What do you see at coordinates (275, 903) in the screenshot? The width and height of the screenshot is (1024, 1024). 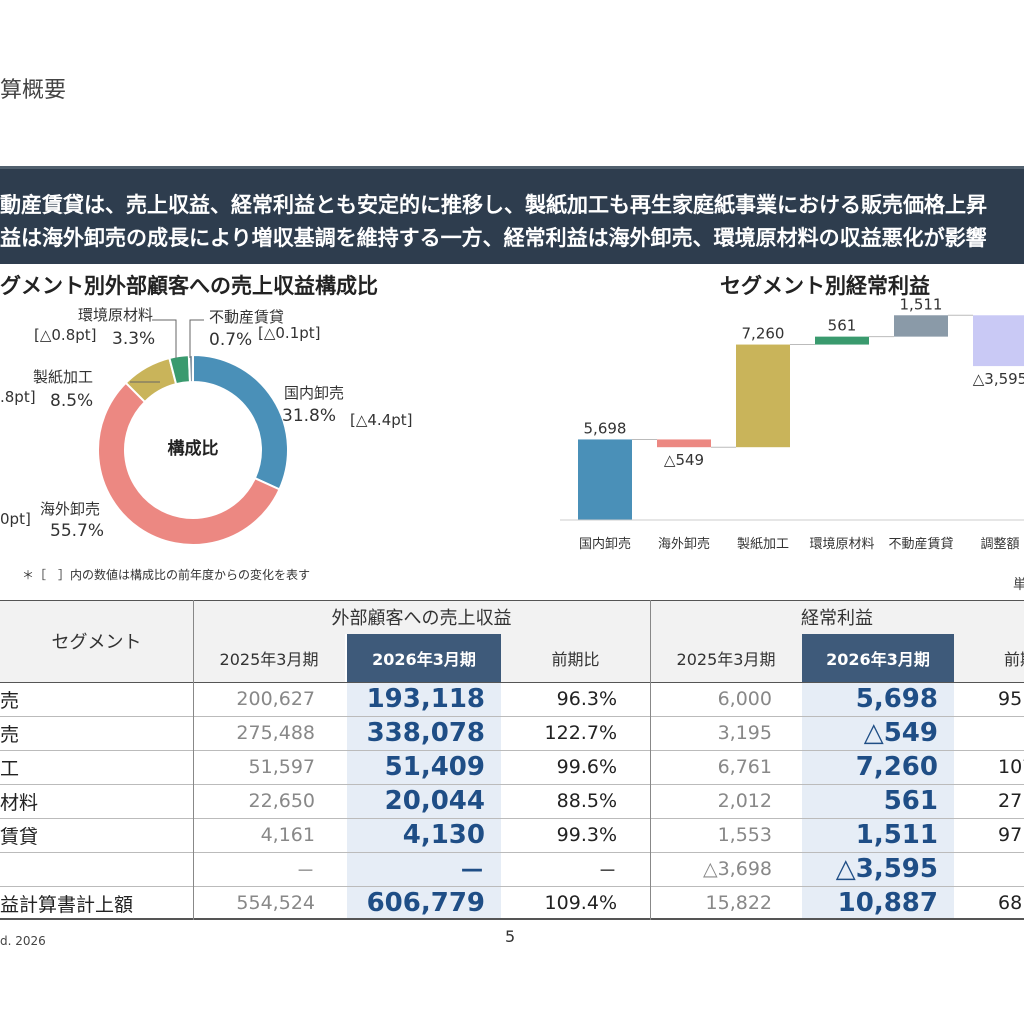 I see `table-cell-r-prev: 554,524` at bounding box center [275, 903].